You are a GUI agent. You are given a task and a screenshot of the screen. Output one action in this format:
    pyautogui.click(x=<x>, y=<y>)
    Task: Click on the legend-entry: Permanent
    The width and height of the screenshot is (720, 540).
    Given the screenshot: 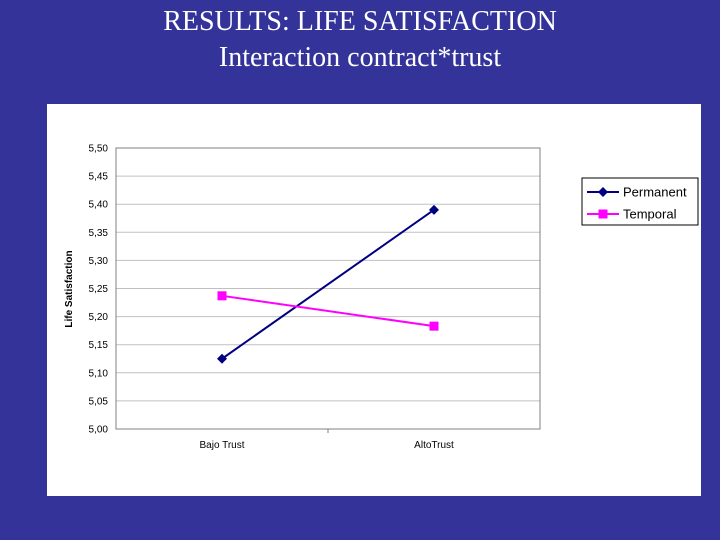 What is the action you would take?
    pyautogui.click(x=637, y=192)
    